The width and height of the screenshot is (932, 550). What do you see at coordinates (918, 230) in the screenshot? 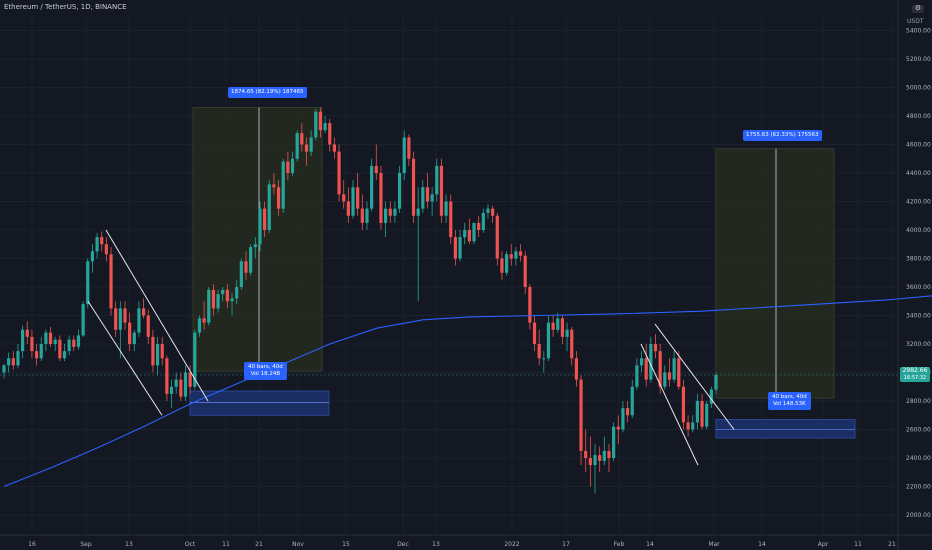
I see `y-tick-label: 4000.00` at bounding box center [918, 230].